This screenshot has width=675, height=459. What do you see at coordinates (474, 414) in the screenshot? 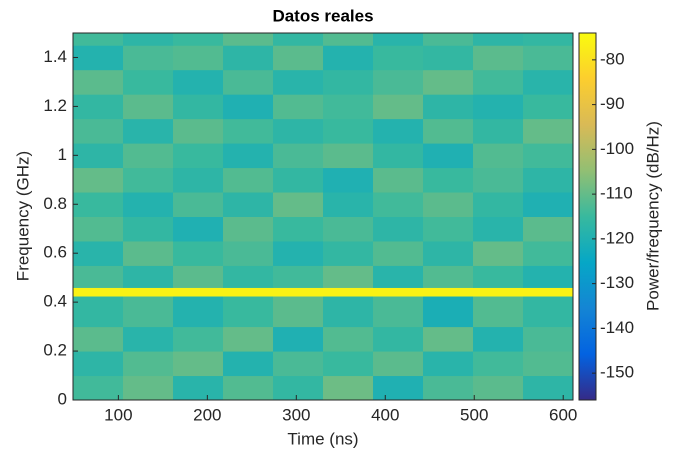
I see `x-tick-label: 500` at bounding box center [474, 414].